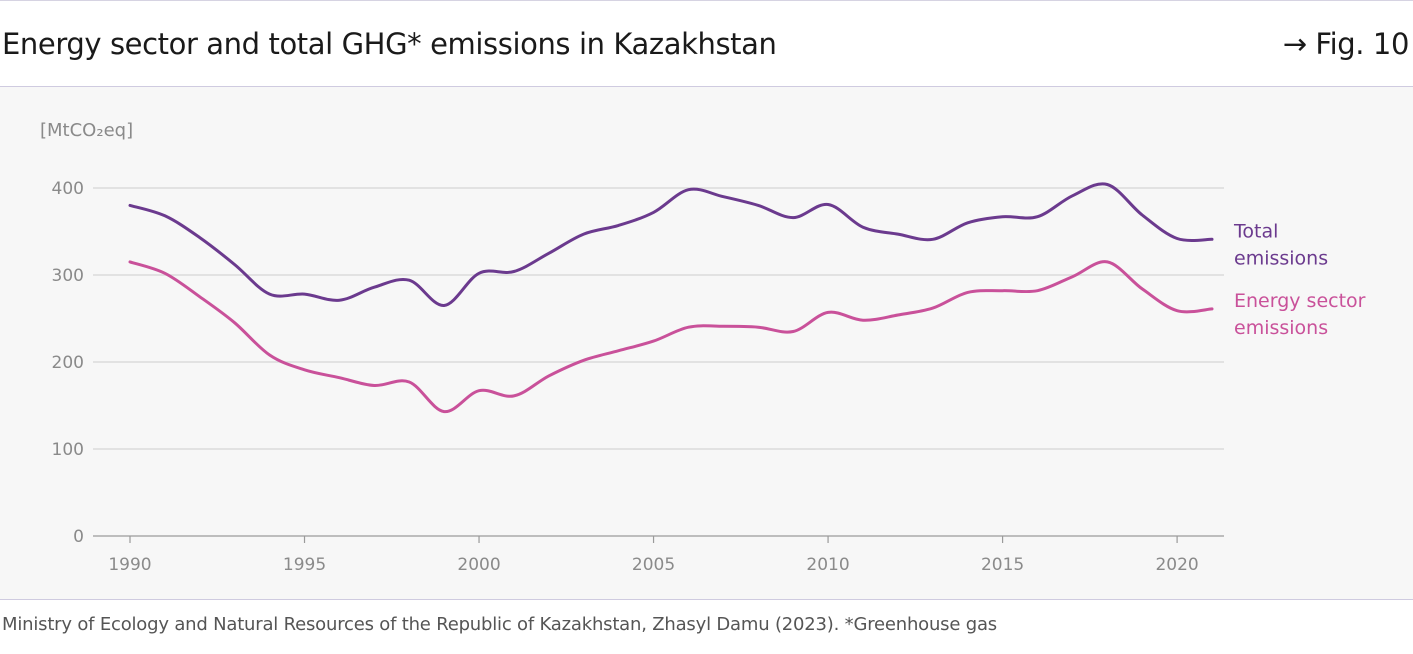 The image size is (1413, 654). What do you see at coordinates (129, 565) in the screenshot?
I see `x-tick-label: 1990` at bounding box center [129, 565].